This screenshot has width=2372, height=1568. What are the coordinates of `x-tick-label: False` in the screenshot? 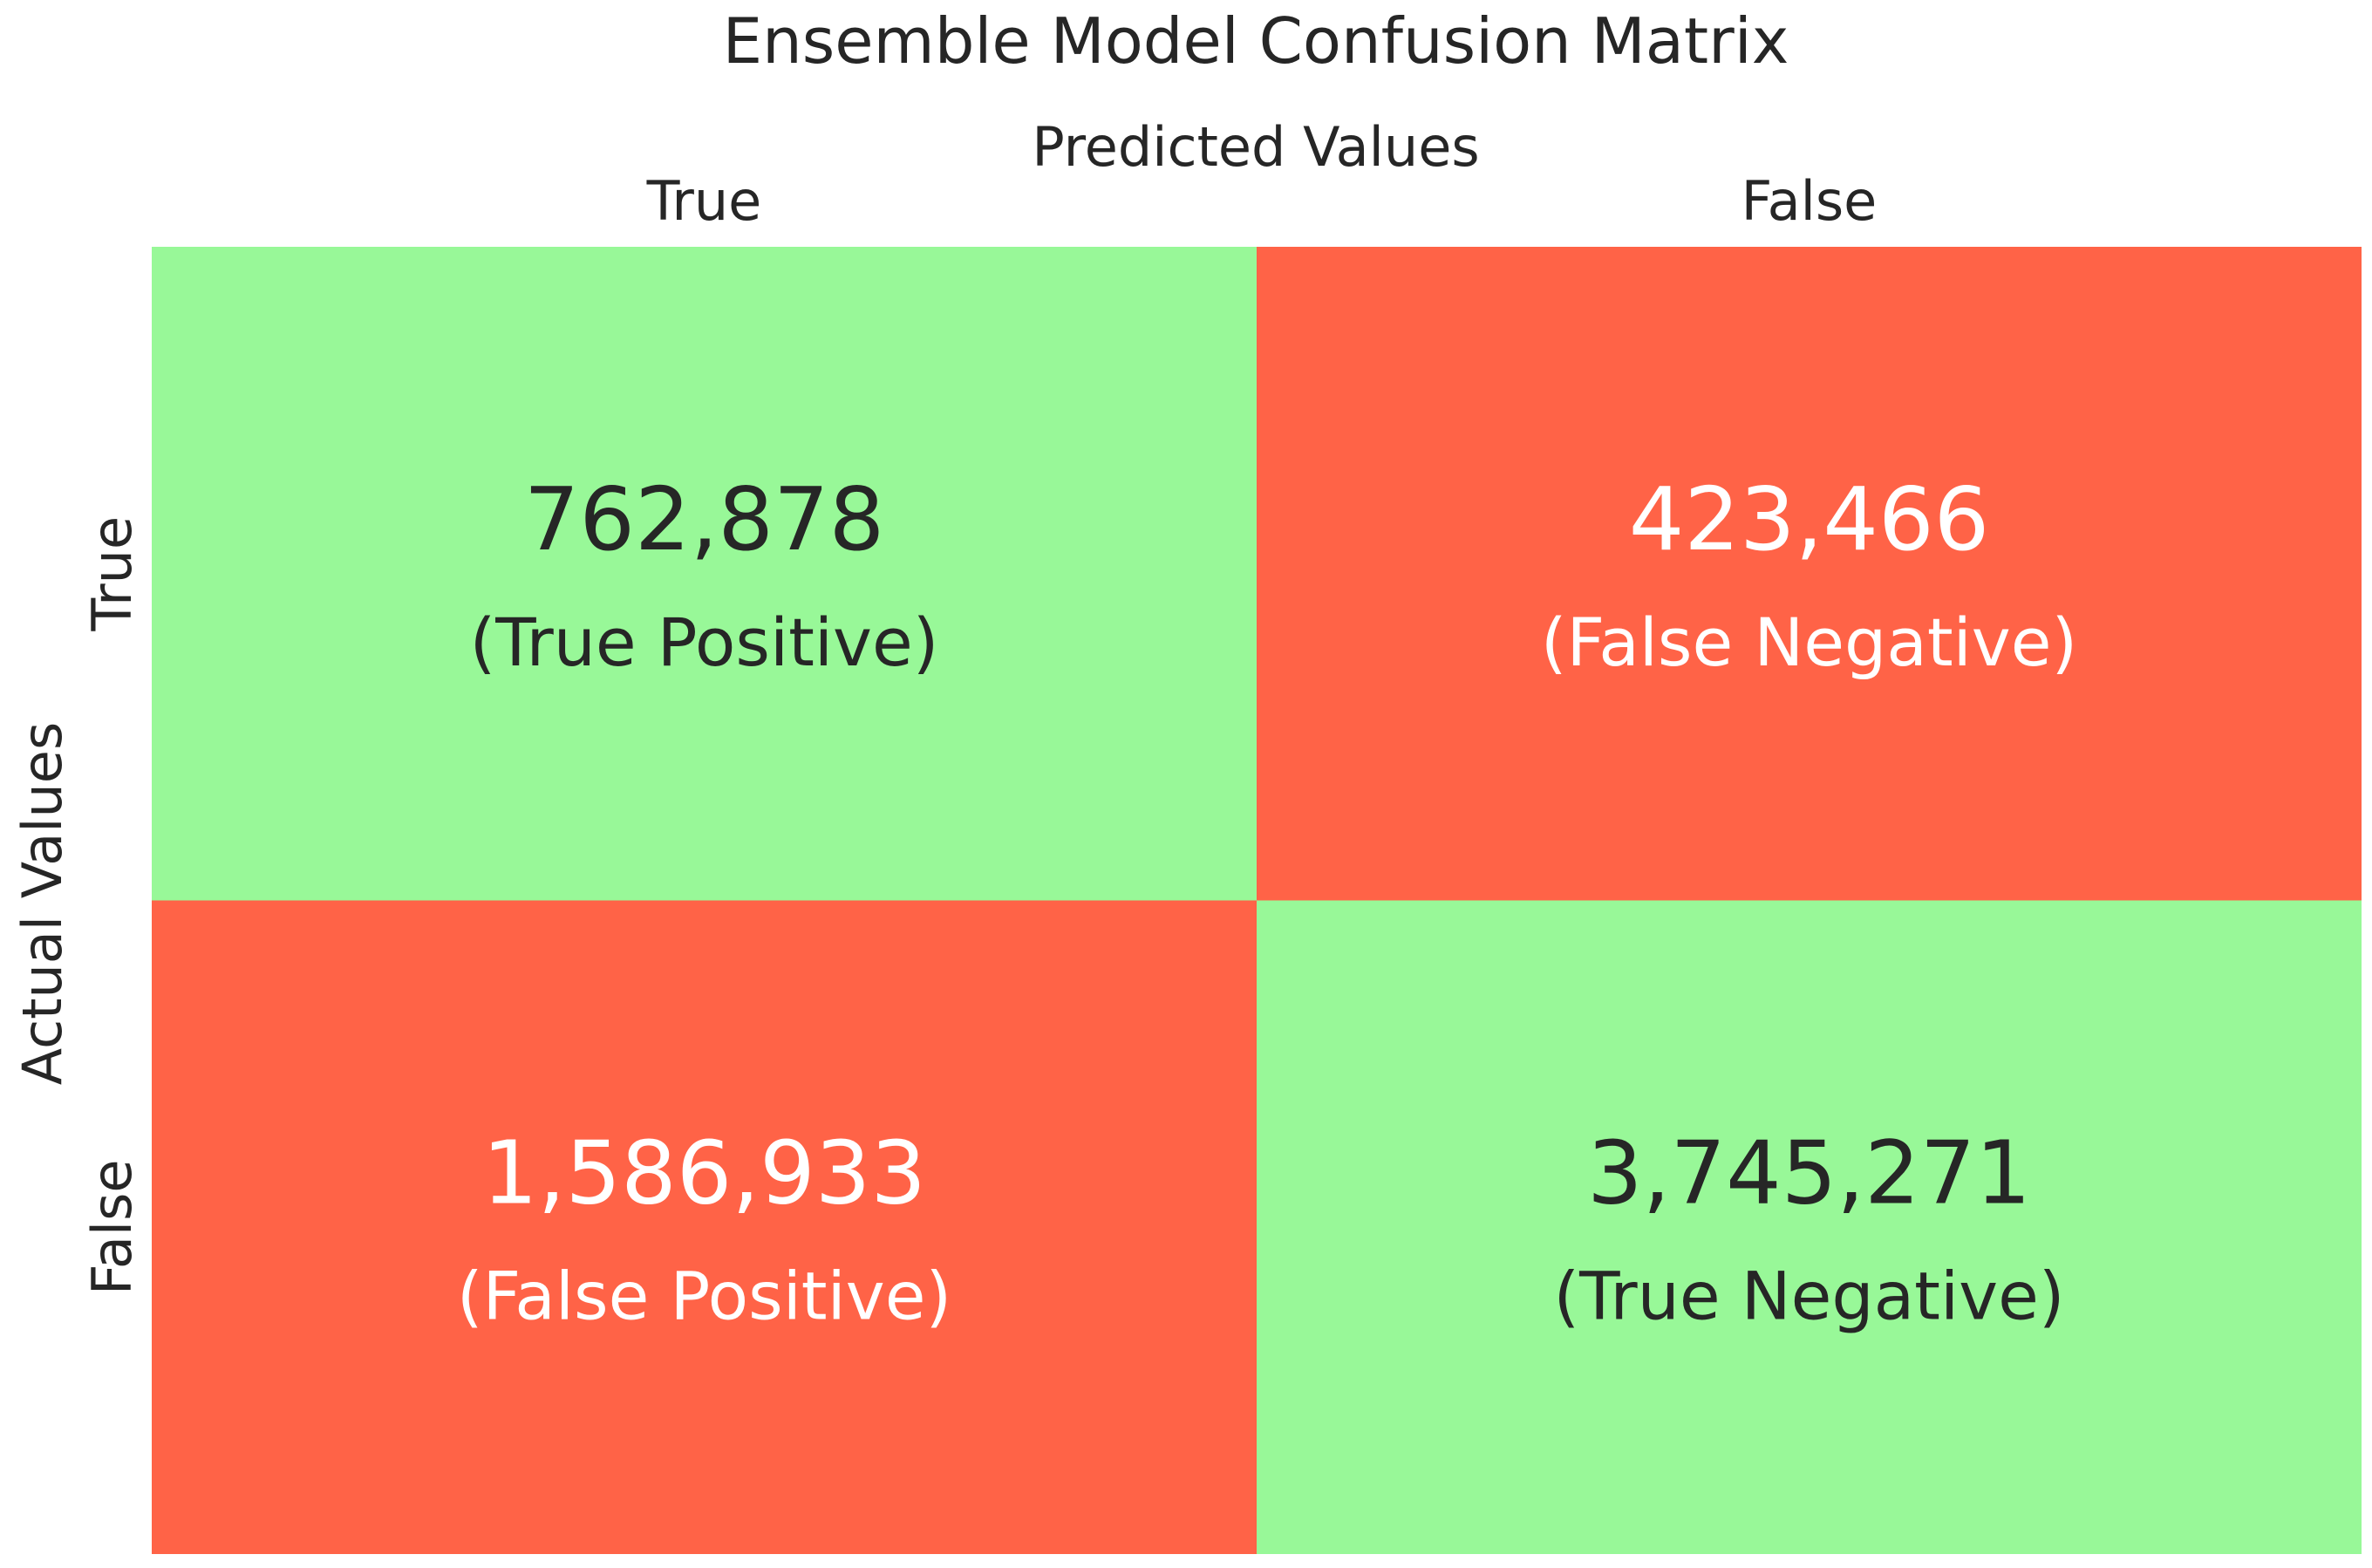 It's located at (1810, 201).